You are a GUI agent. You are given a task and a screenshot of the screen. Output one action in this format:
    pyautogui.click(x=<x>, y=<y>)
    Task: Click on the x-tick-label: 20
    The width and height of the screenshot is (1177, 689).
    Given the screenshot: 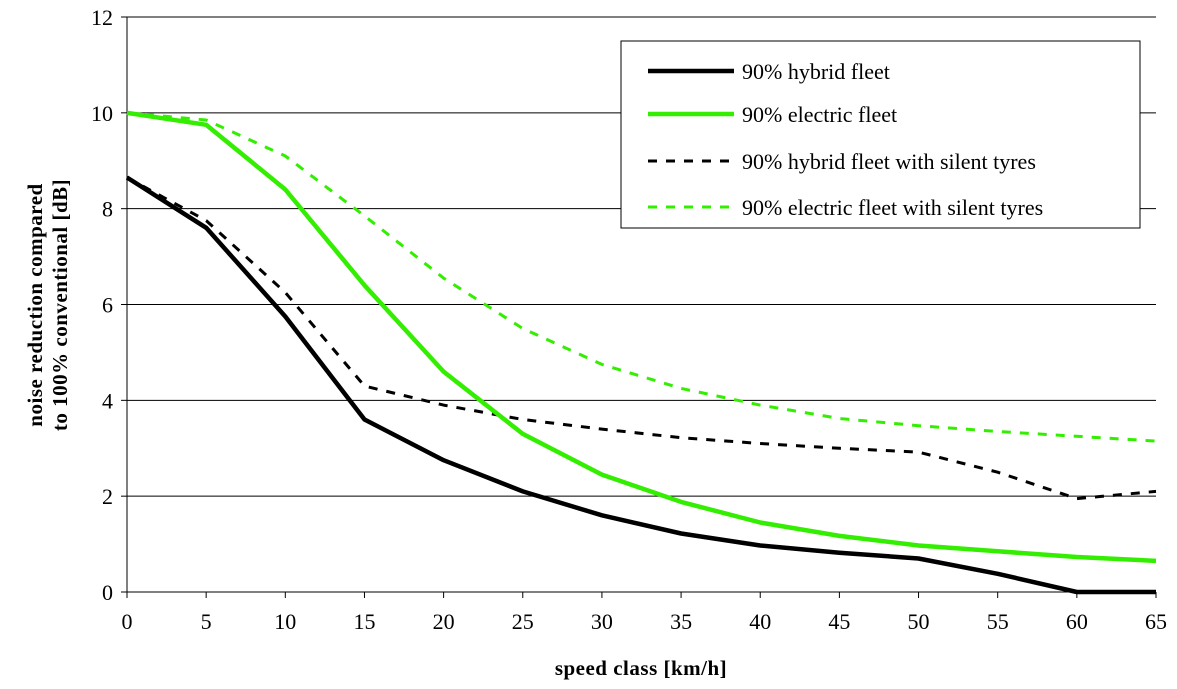 What is the action you would take?
    pyautogui.click(x=444, y=621)
    